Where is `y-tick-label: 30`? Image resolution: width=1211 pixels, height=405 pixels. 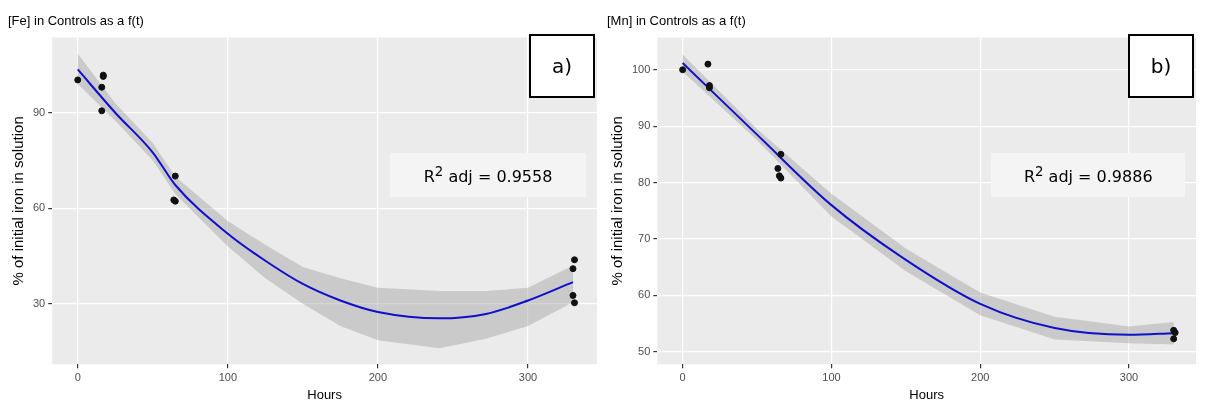 y-tick-label: 30 is located at coordinates (39, 302).